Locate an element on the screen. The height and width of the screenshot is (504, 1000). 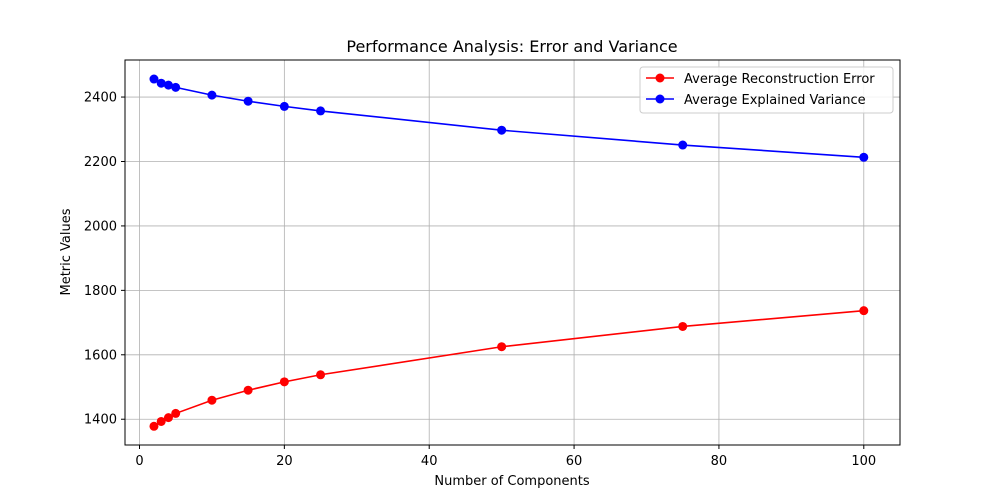
x-tick-label: 0 is located at coordinates (139, 461).